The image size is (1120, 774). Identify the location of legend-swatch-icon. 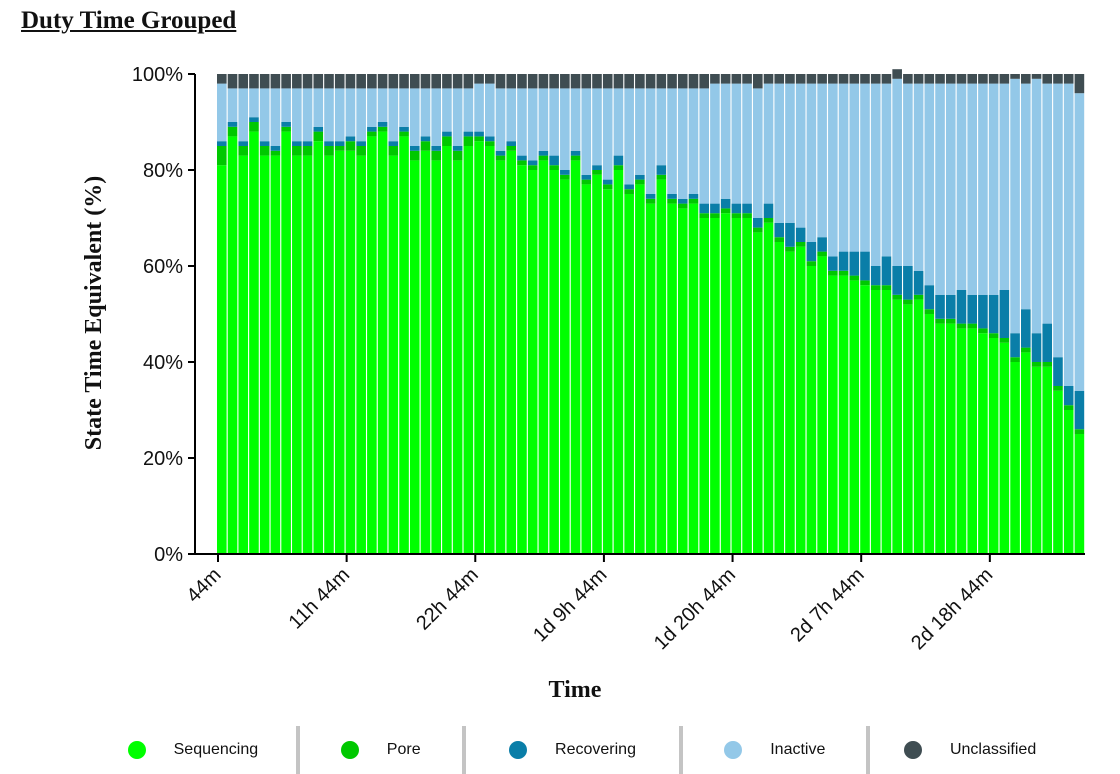
(349, 750).